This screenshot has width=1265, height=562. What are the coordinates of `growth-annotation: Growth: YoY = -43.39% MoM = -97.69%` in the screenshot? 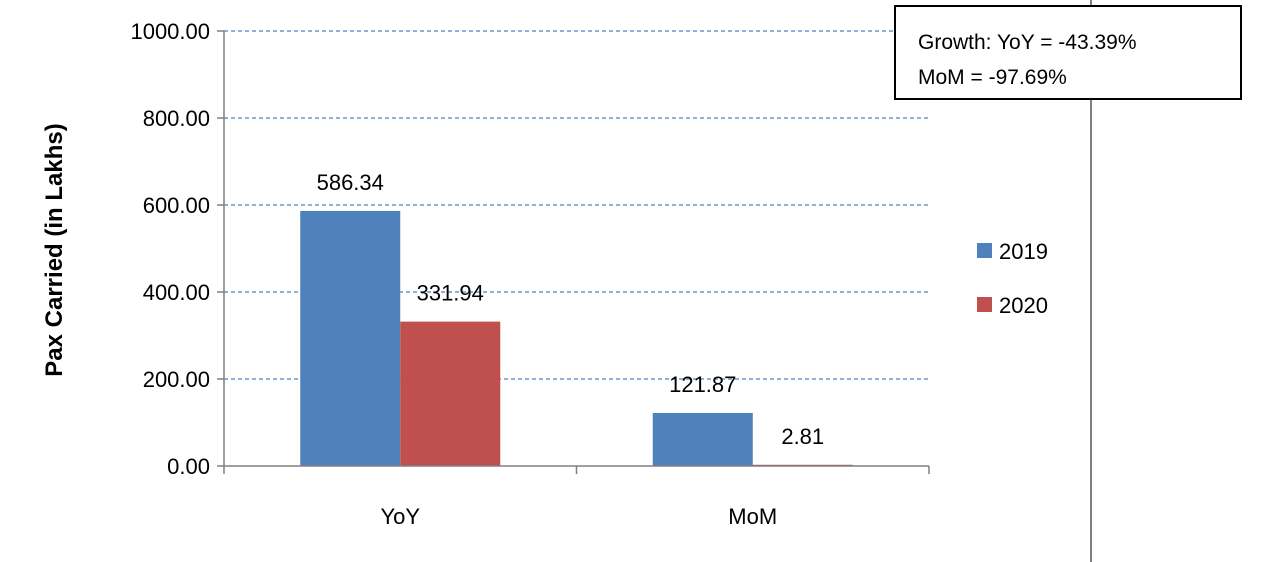 It's located at (1068, 52).